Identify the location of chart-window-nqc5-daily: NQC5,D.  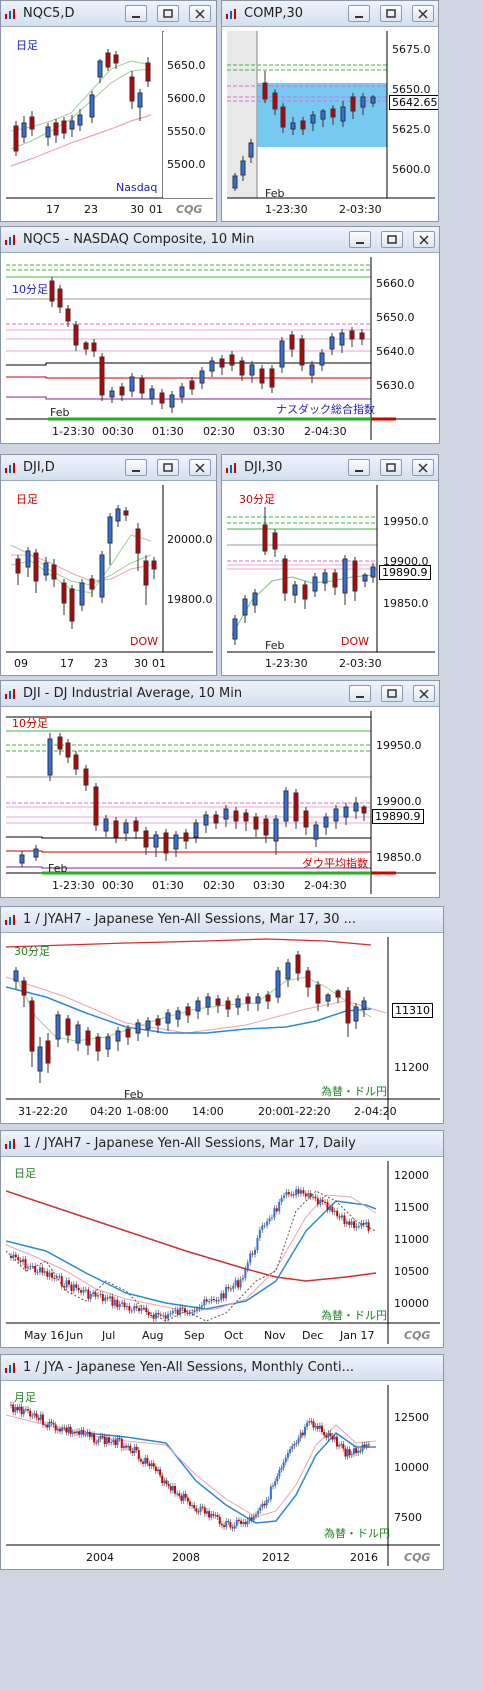
(108, 111).